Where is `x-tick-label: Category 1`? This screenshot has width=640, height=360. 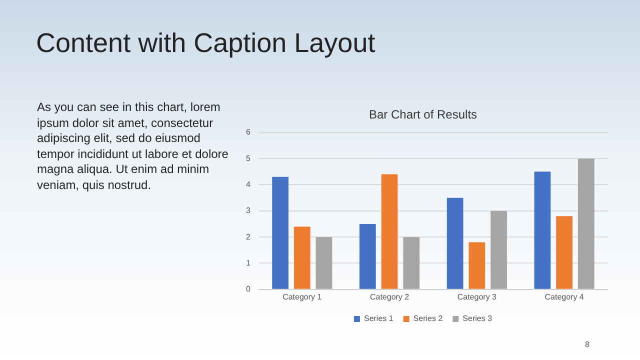
x-tick-label: Category 1 is located at coordinates (302, 297).